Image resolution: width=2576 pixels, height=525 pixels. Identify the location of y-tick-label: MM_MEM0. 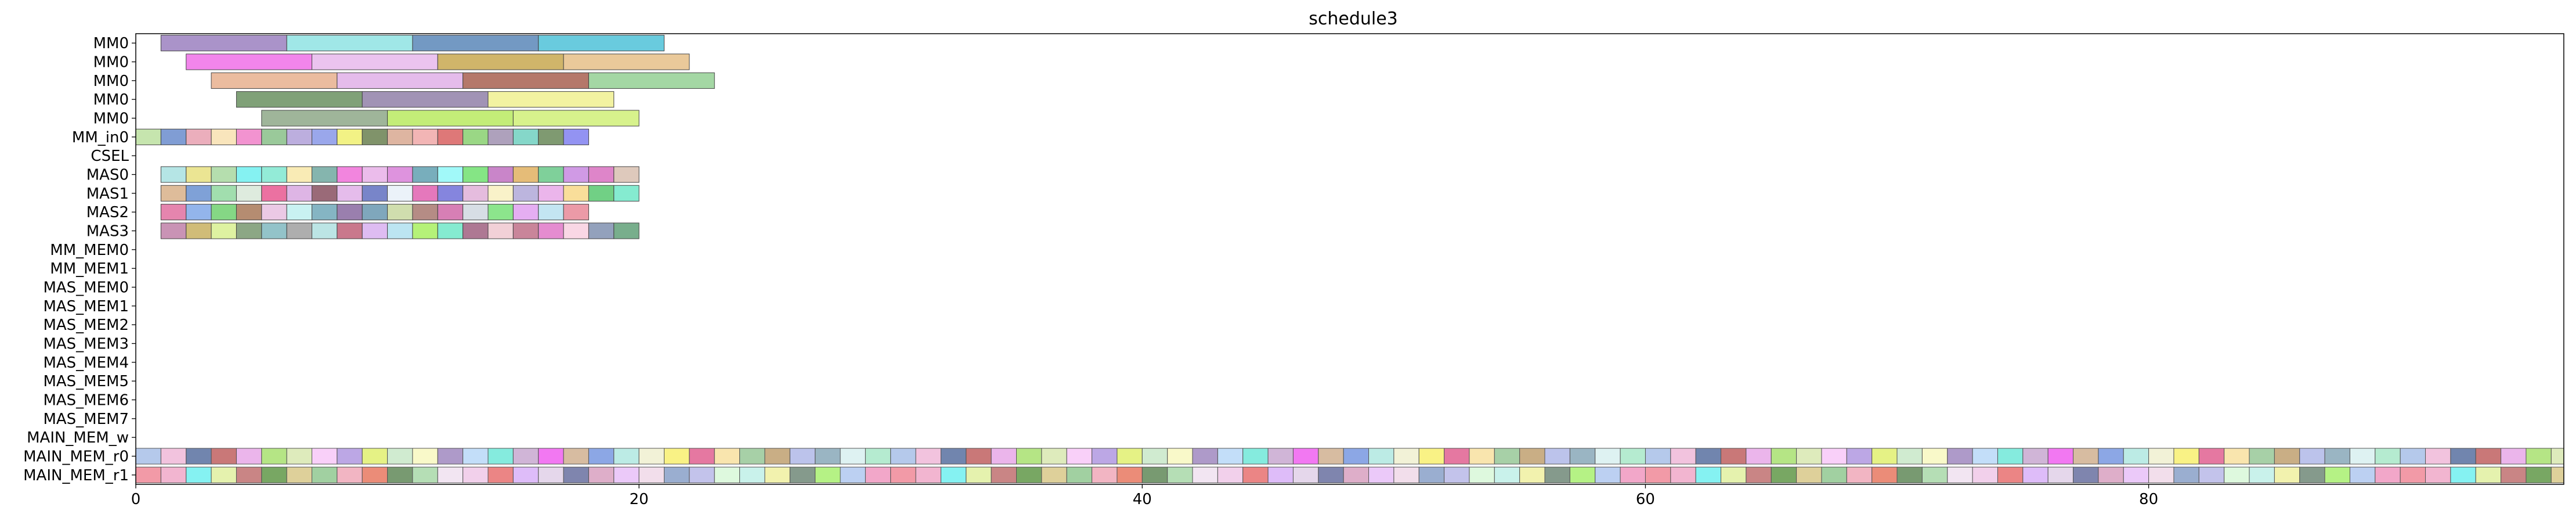
(89, 251).